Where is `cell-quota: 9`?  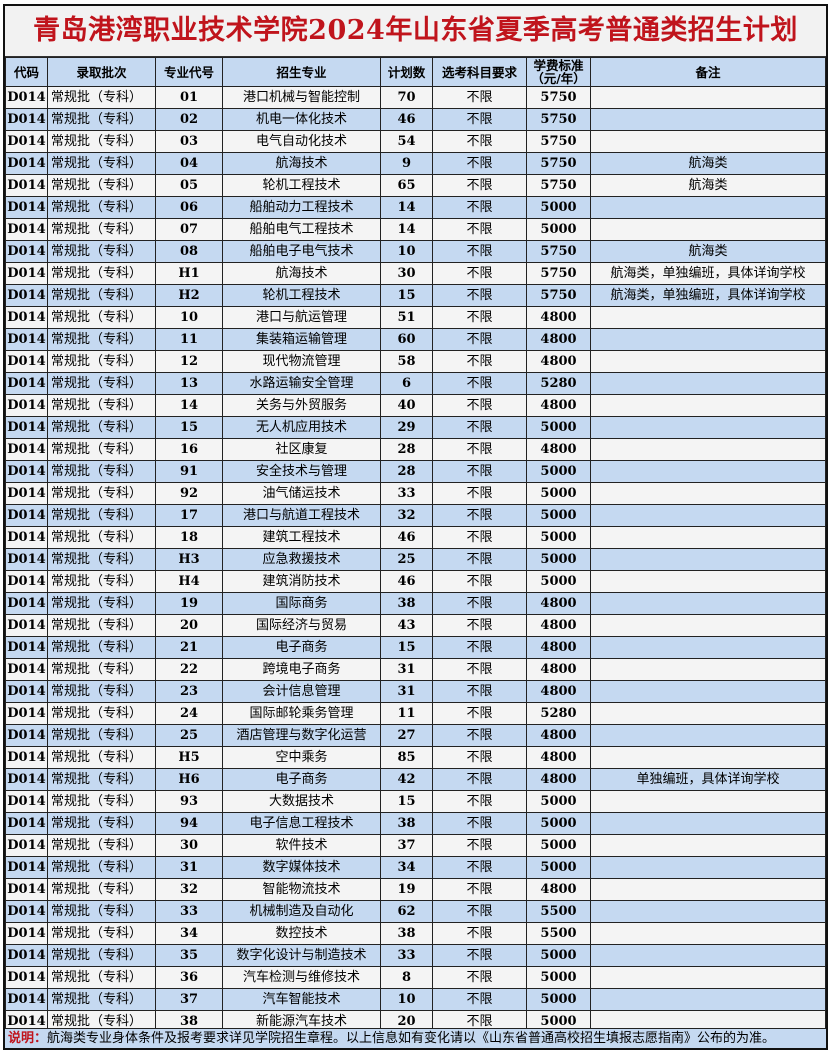 cell-quota: 9 is located at coordinates (406, 163).